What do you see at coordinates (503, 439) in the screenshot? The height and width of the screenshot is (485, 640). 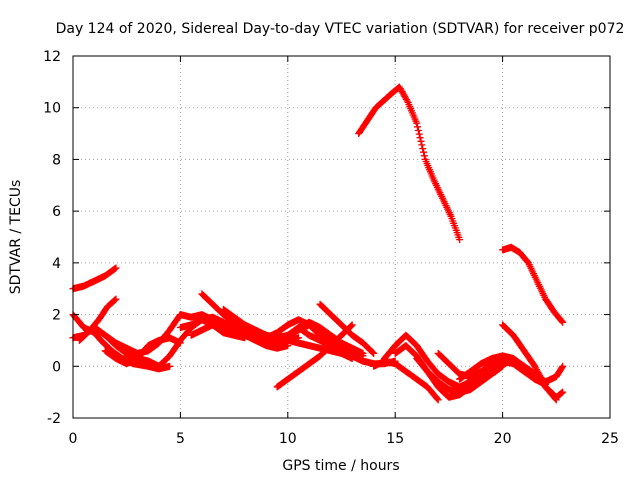 I see `x-tick-label: 20` at bounding box center [503, 439].